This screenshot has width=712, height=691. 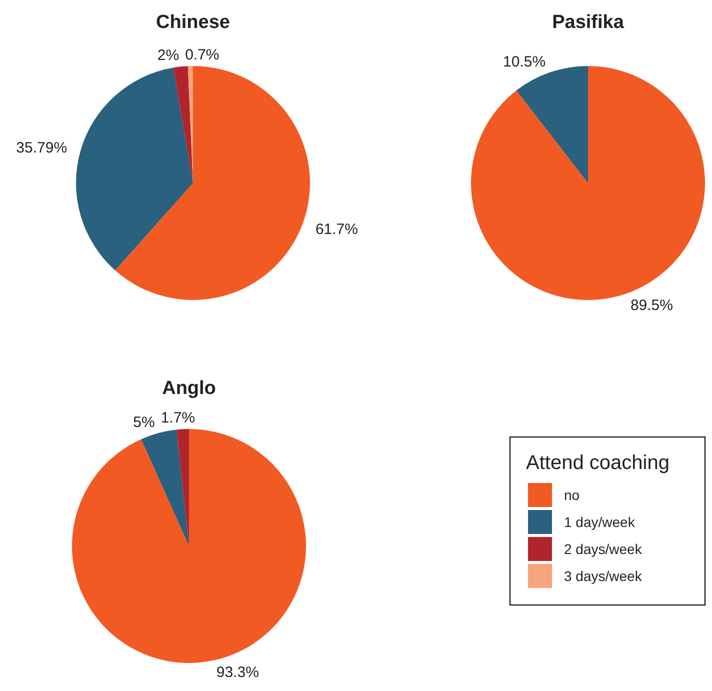 I want to click on legend-label: no, so click(x=572, y=495).